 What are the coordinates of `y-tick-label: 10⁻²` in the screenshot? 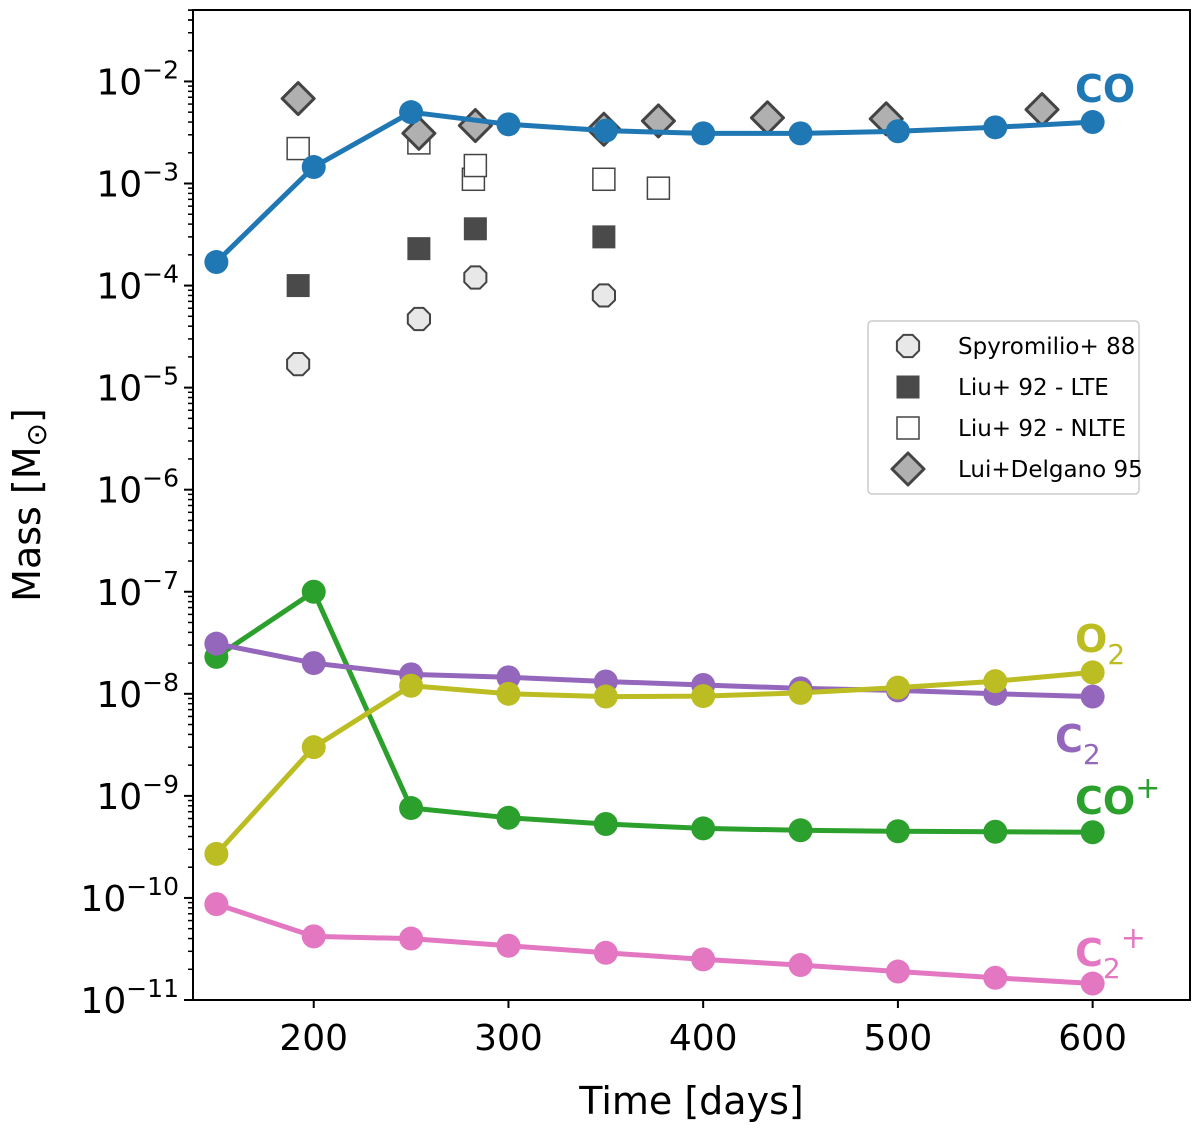 It's located at (137, 79).